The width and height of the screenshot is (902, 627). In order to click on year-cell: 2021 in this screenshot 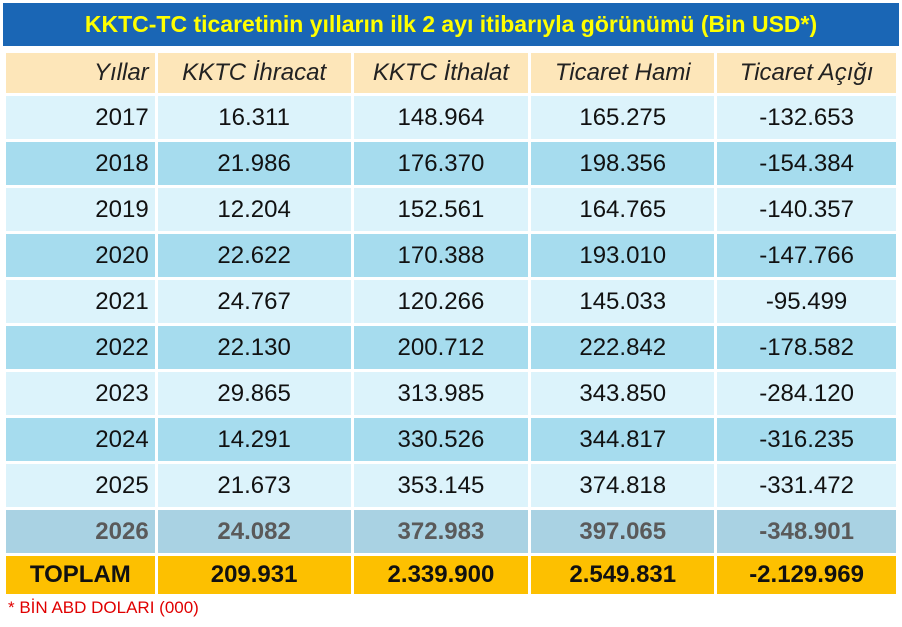, I will do `click(80, 301)`.